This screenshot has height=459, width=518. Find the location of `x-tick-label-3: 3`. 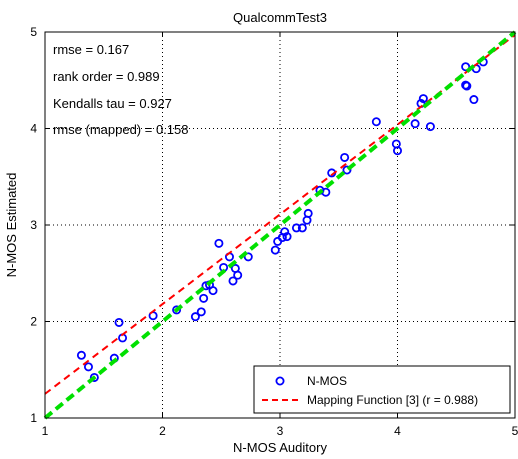

x-tick-label-3: 3 is located at coordinates (280, 431).